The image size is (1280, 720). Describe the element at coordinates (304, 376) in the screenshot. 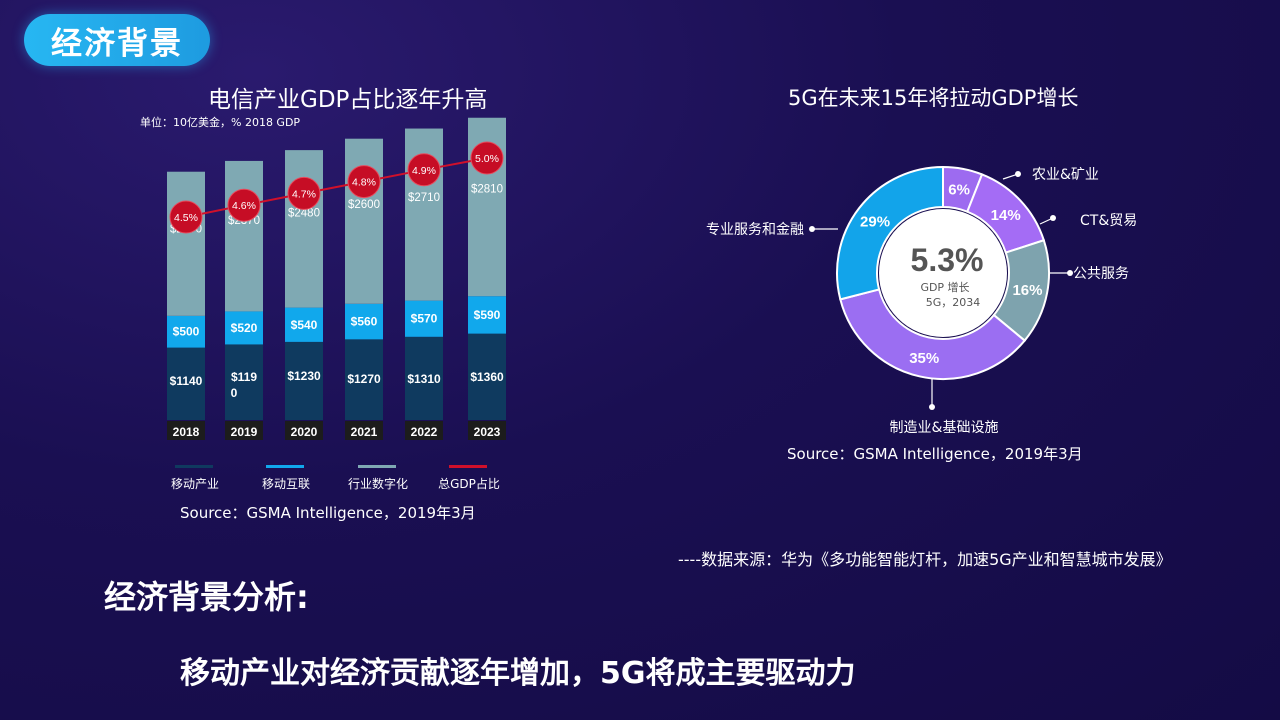

I see `data-label: $1230` at that location.